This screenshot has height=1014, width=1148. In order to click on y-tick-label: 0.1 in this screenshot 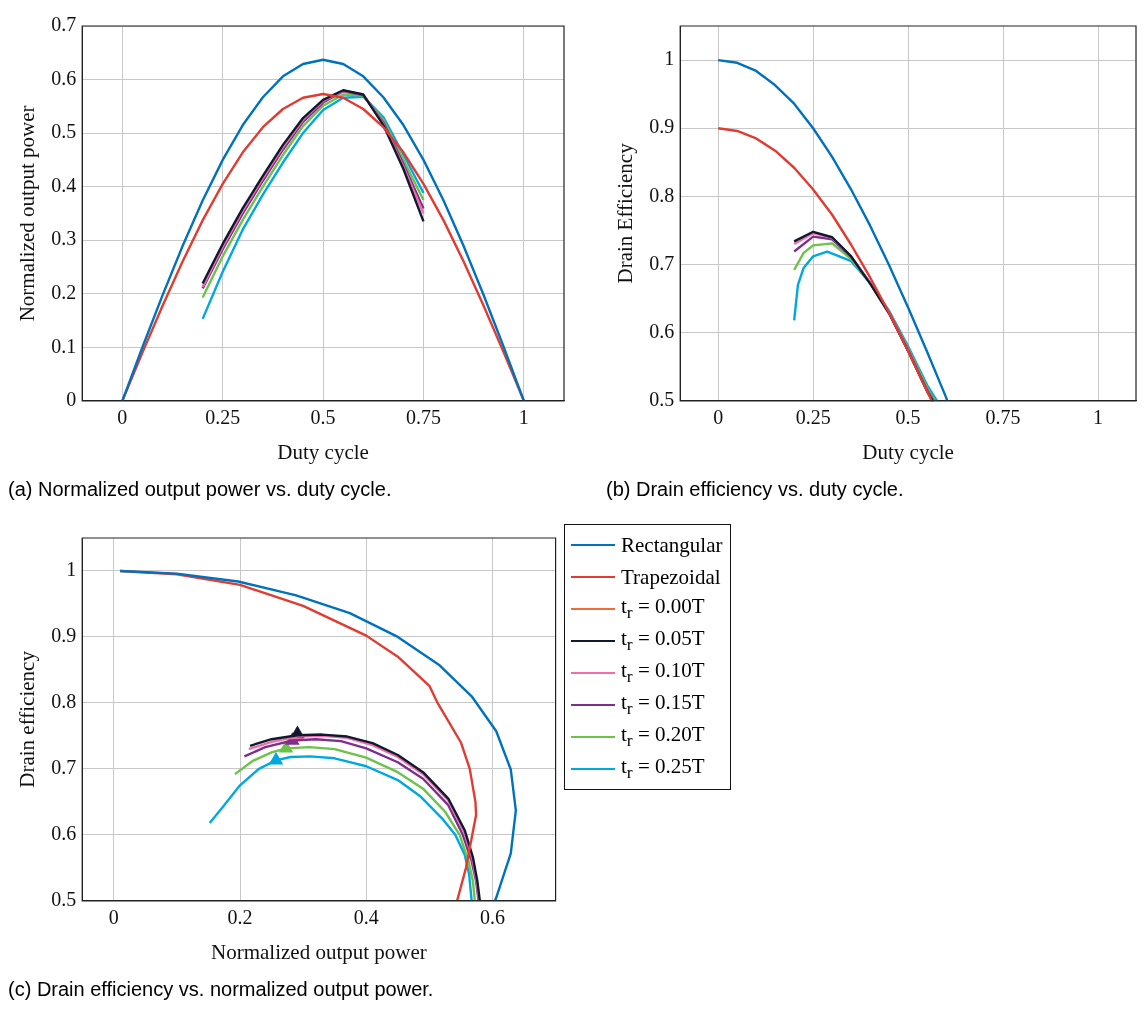, I will do `click(64, 345)`.